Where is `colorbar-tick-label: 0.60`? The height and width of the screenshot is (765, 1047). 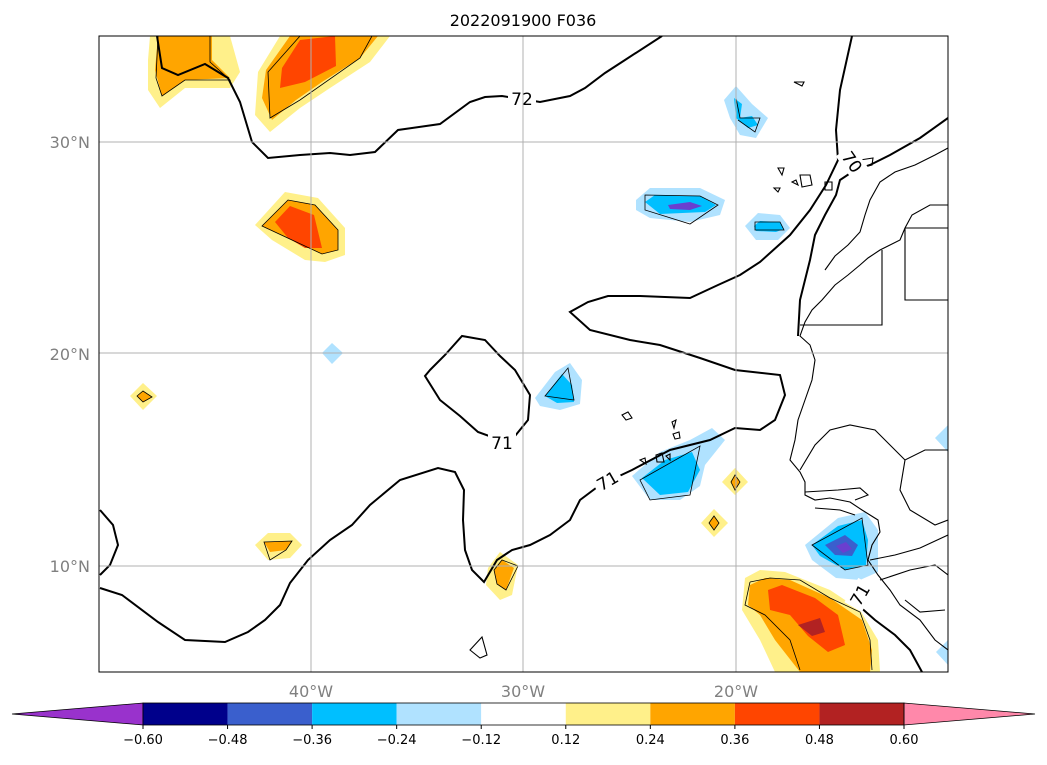
colorbar-tick-label: 0.60 is located at coordinates (904, 740).